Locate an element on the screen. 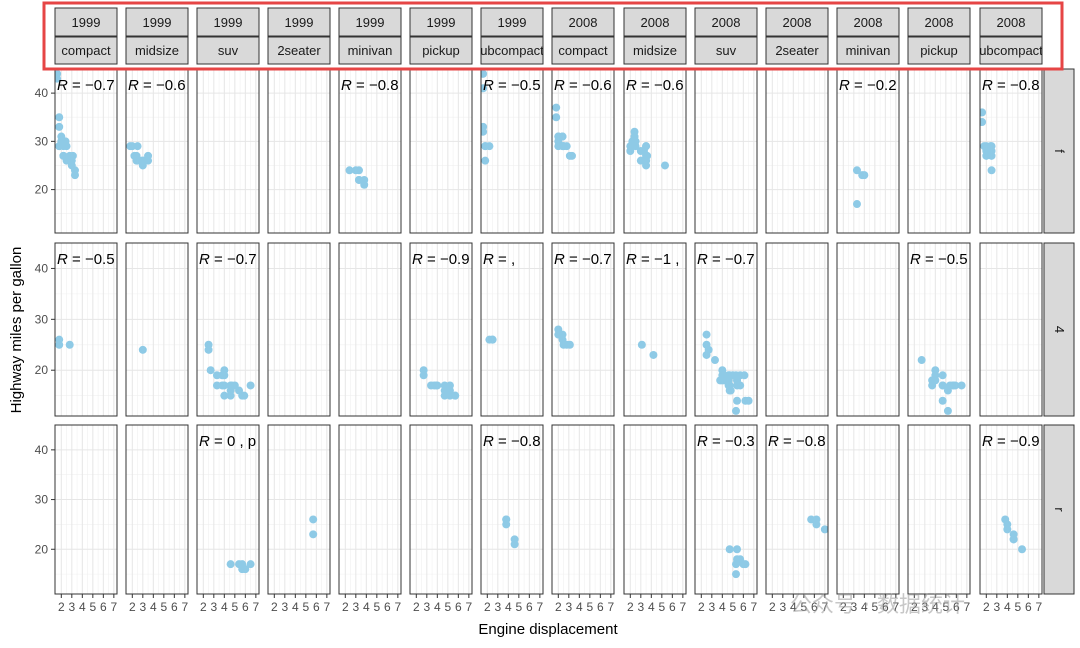  strip-class-label: midsize is located at coordinates (655, 50).